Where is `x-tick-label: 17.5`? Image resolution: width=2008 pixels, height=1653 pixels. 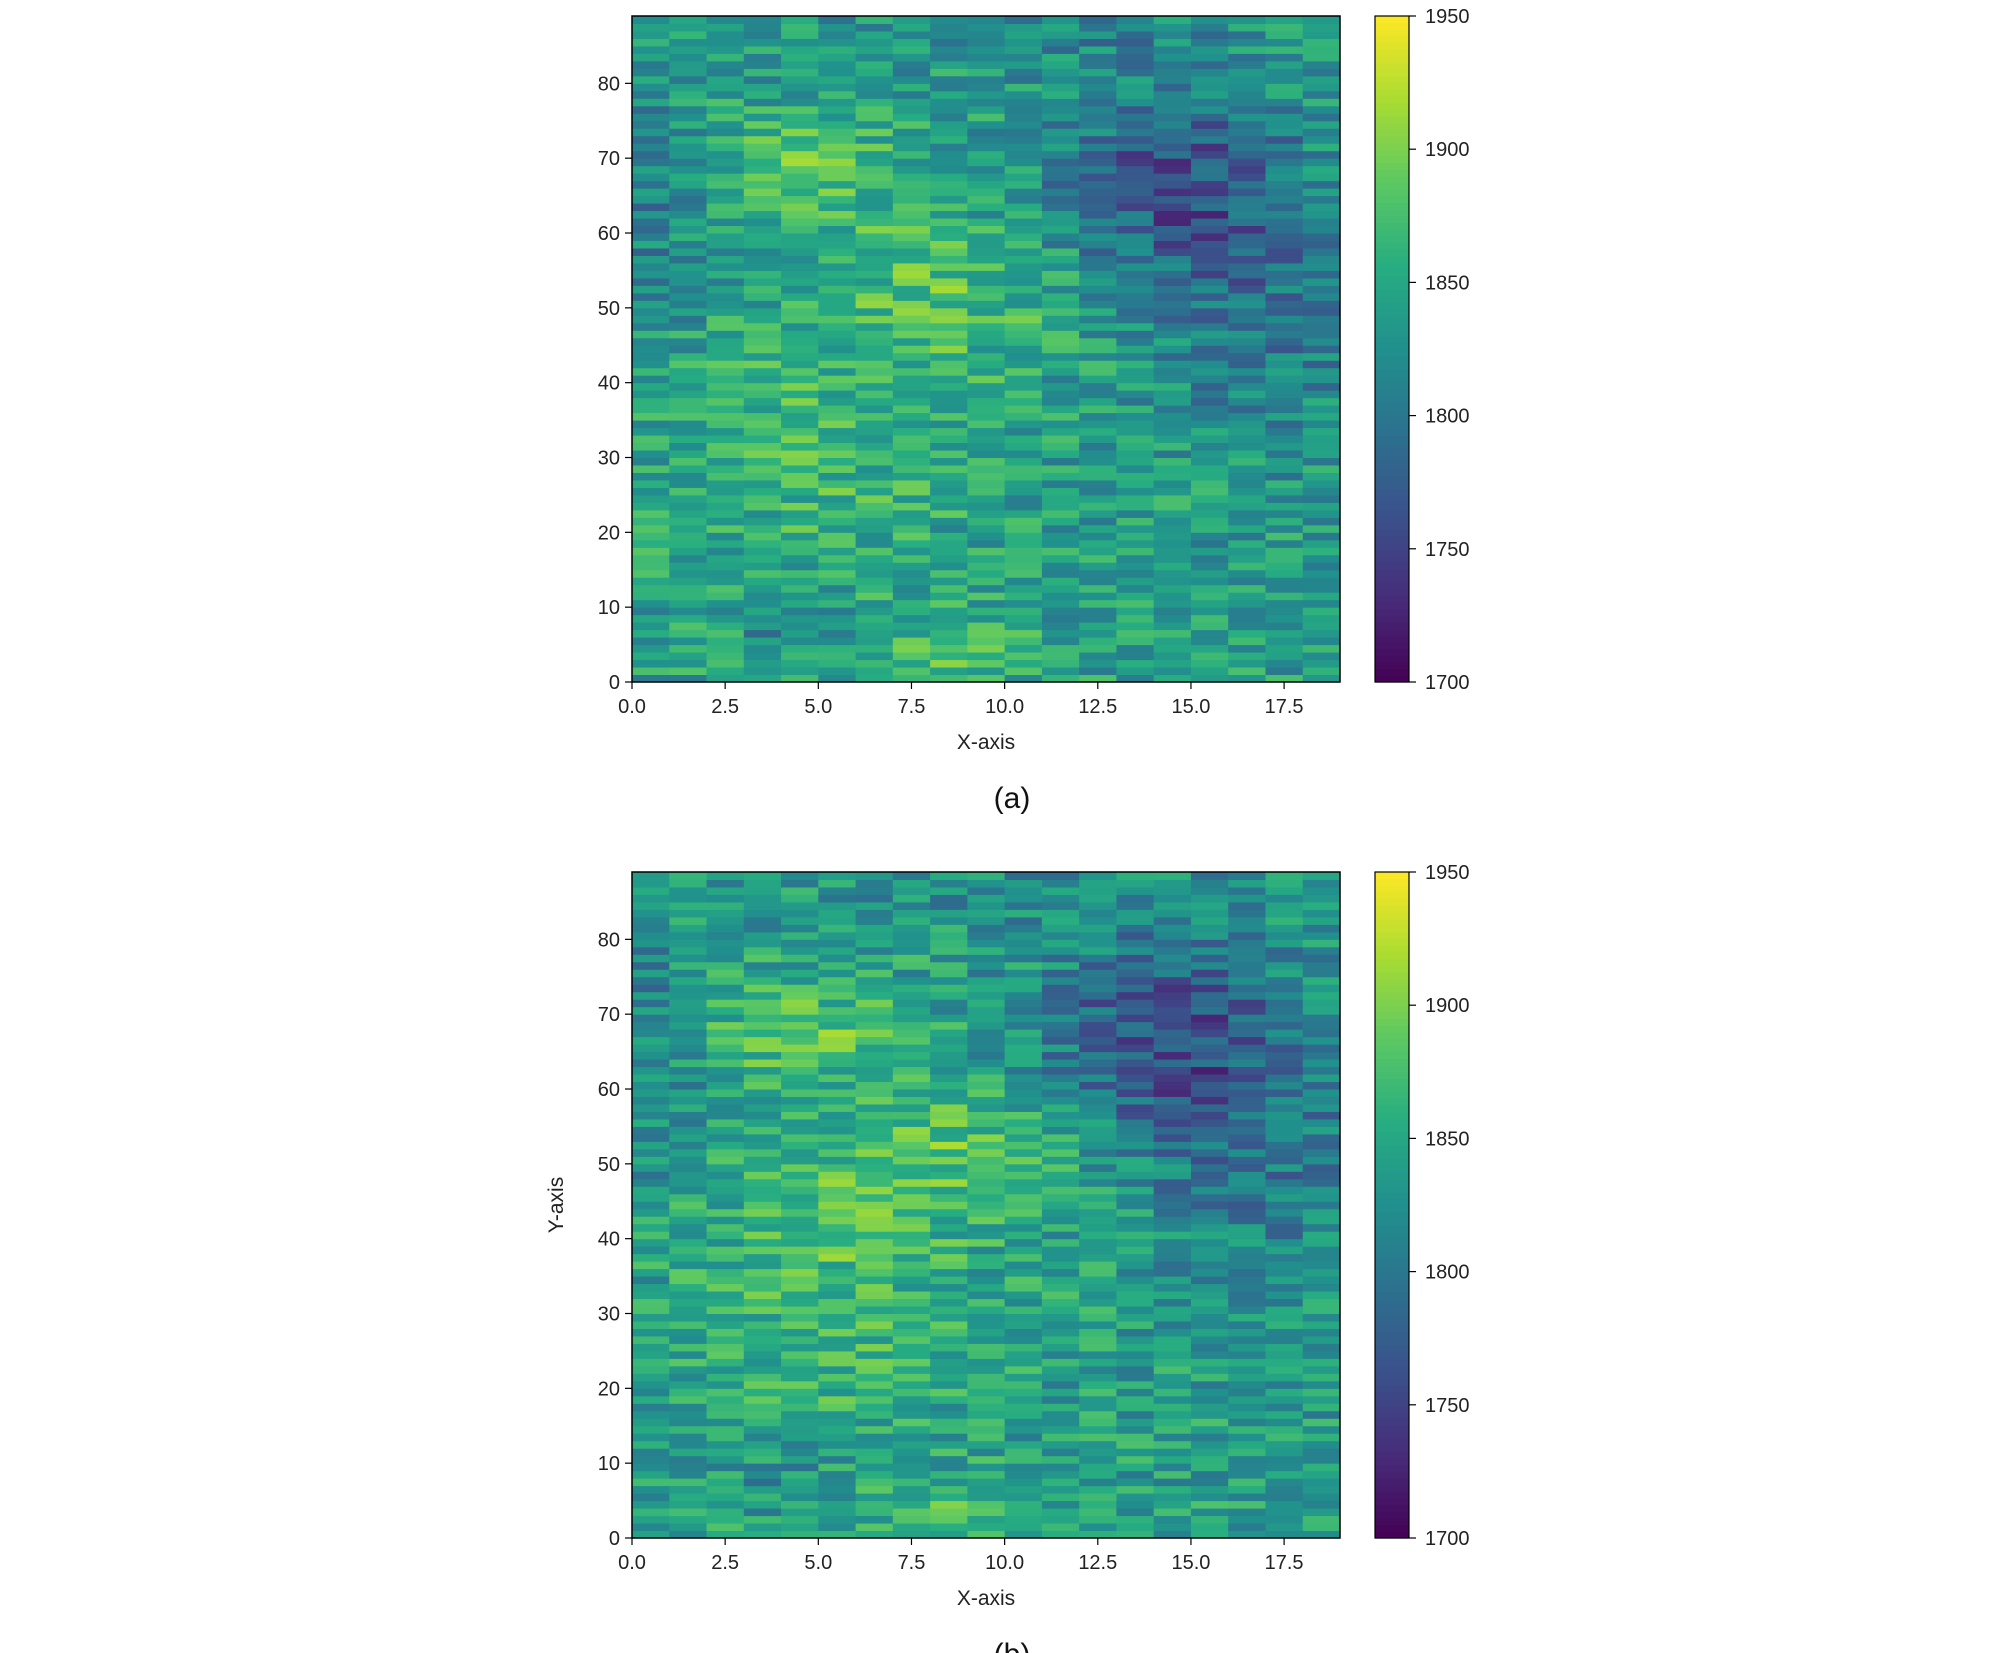 x-tick-label: 17.5 is located at coordinates (1284, 707).